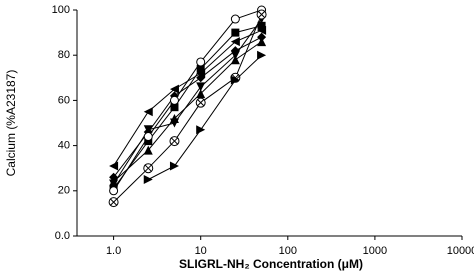 The image size is (474, 274). What do you see at coordinates (64, 55) in the screenshot?
I see `y-tick-label: 80` at bounding box center [64, 55].